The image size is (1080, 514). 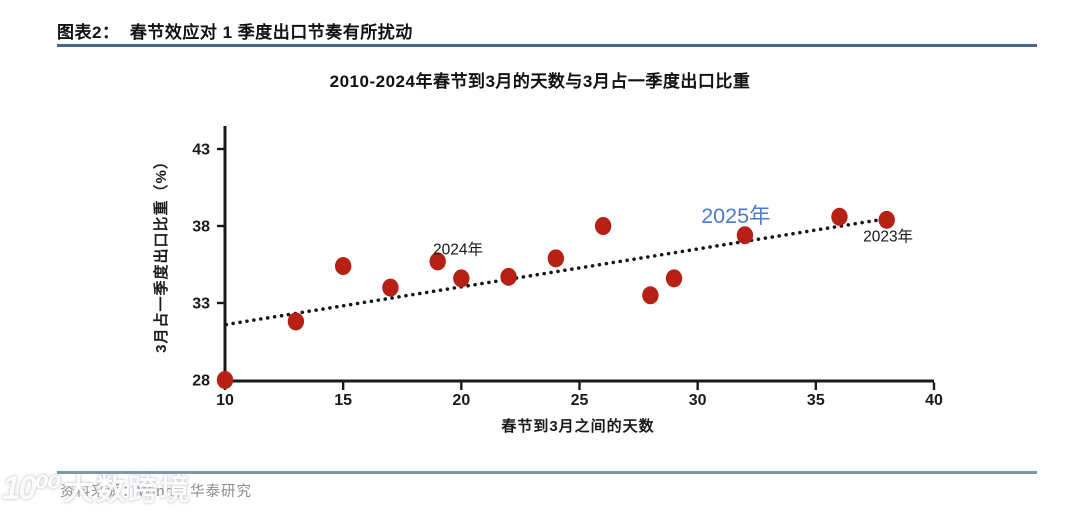 I want to click on x-tick-label: 15, so click(x=343, y=400).